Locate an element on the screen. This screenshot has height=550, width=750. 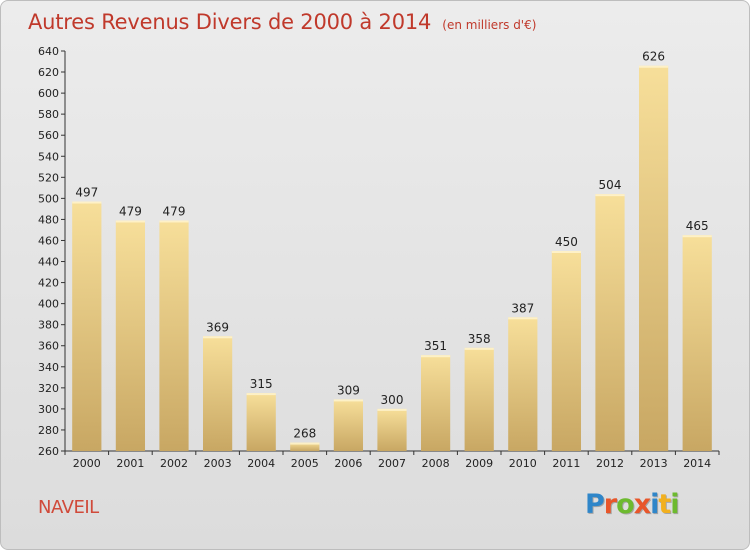
y-tick-label: 520 is located at coordinates (48, 177).